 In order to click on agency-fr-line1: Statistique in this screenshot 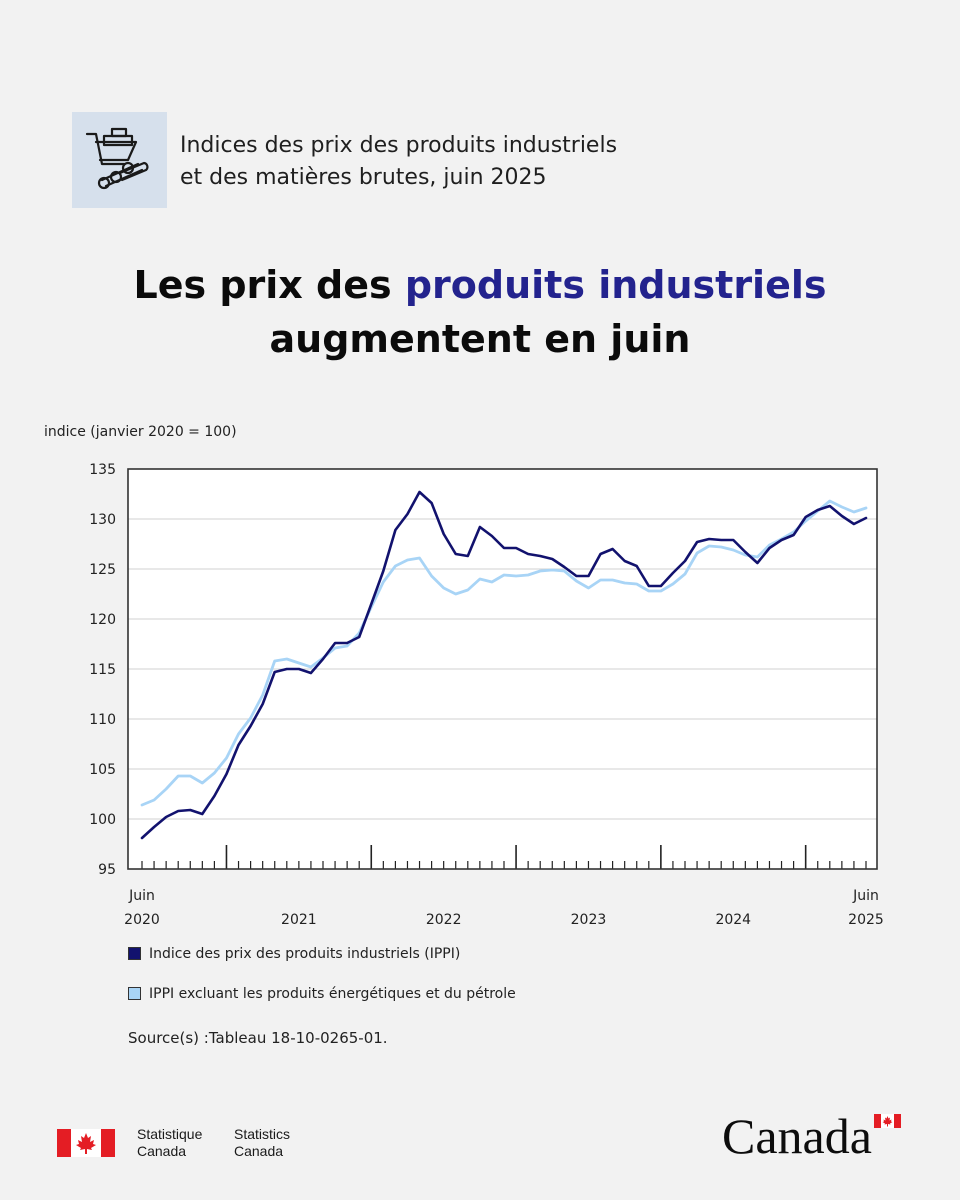, I will do `click(170, 1134)`.